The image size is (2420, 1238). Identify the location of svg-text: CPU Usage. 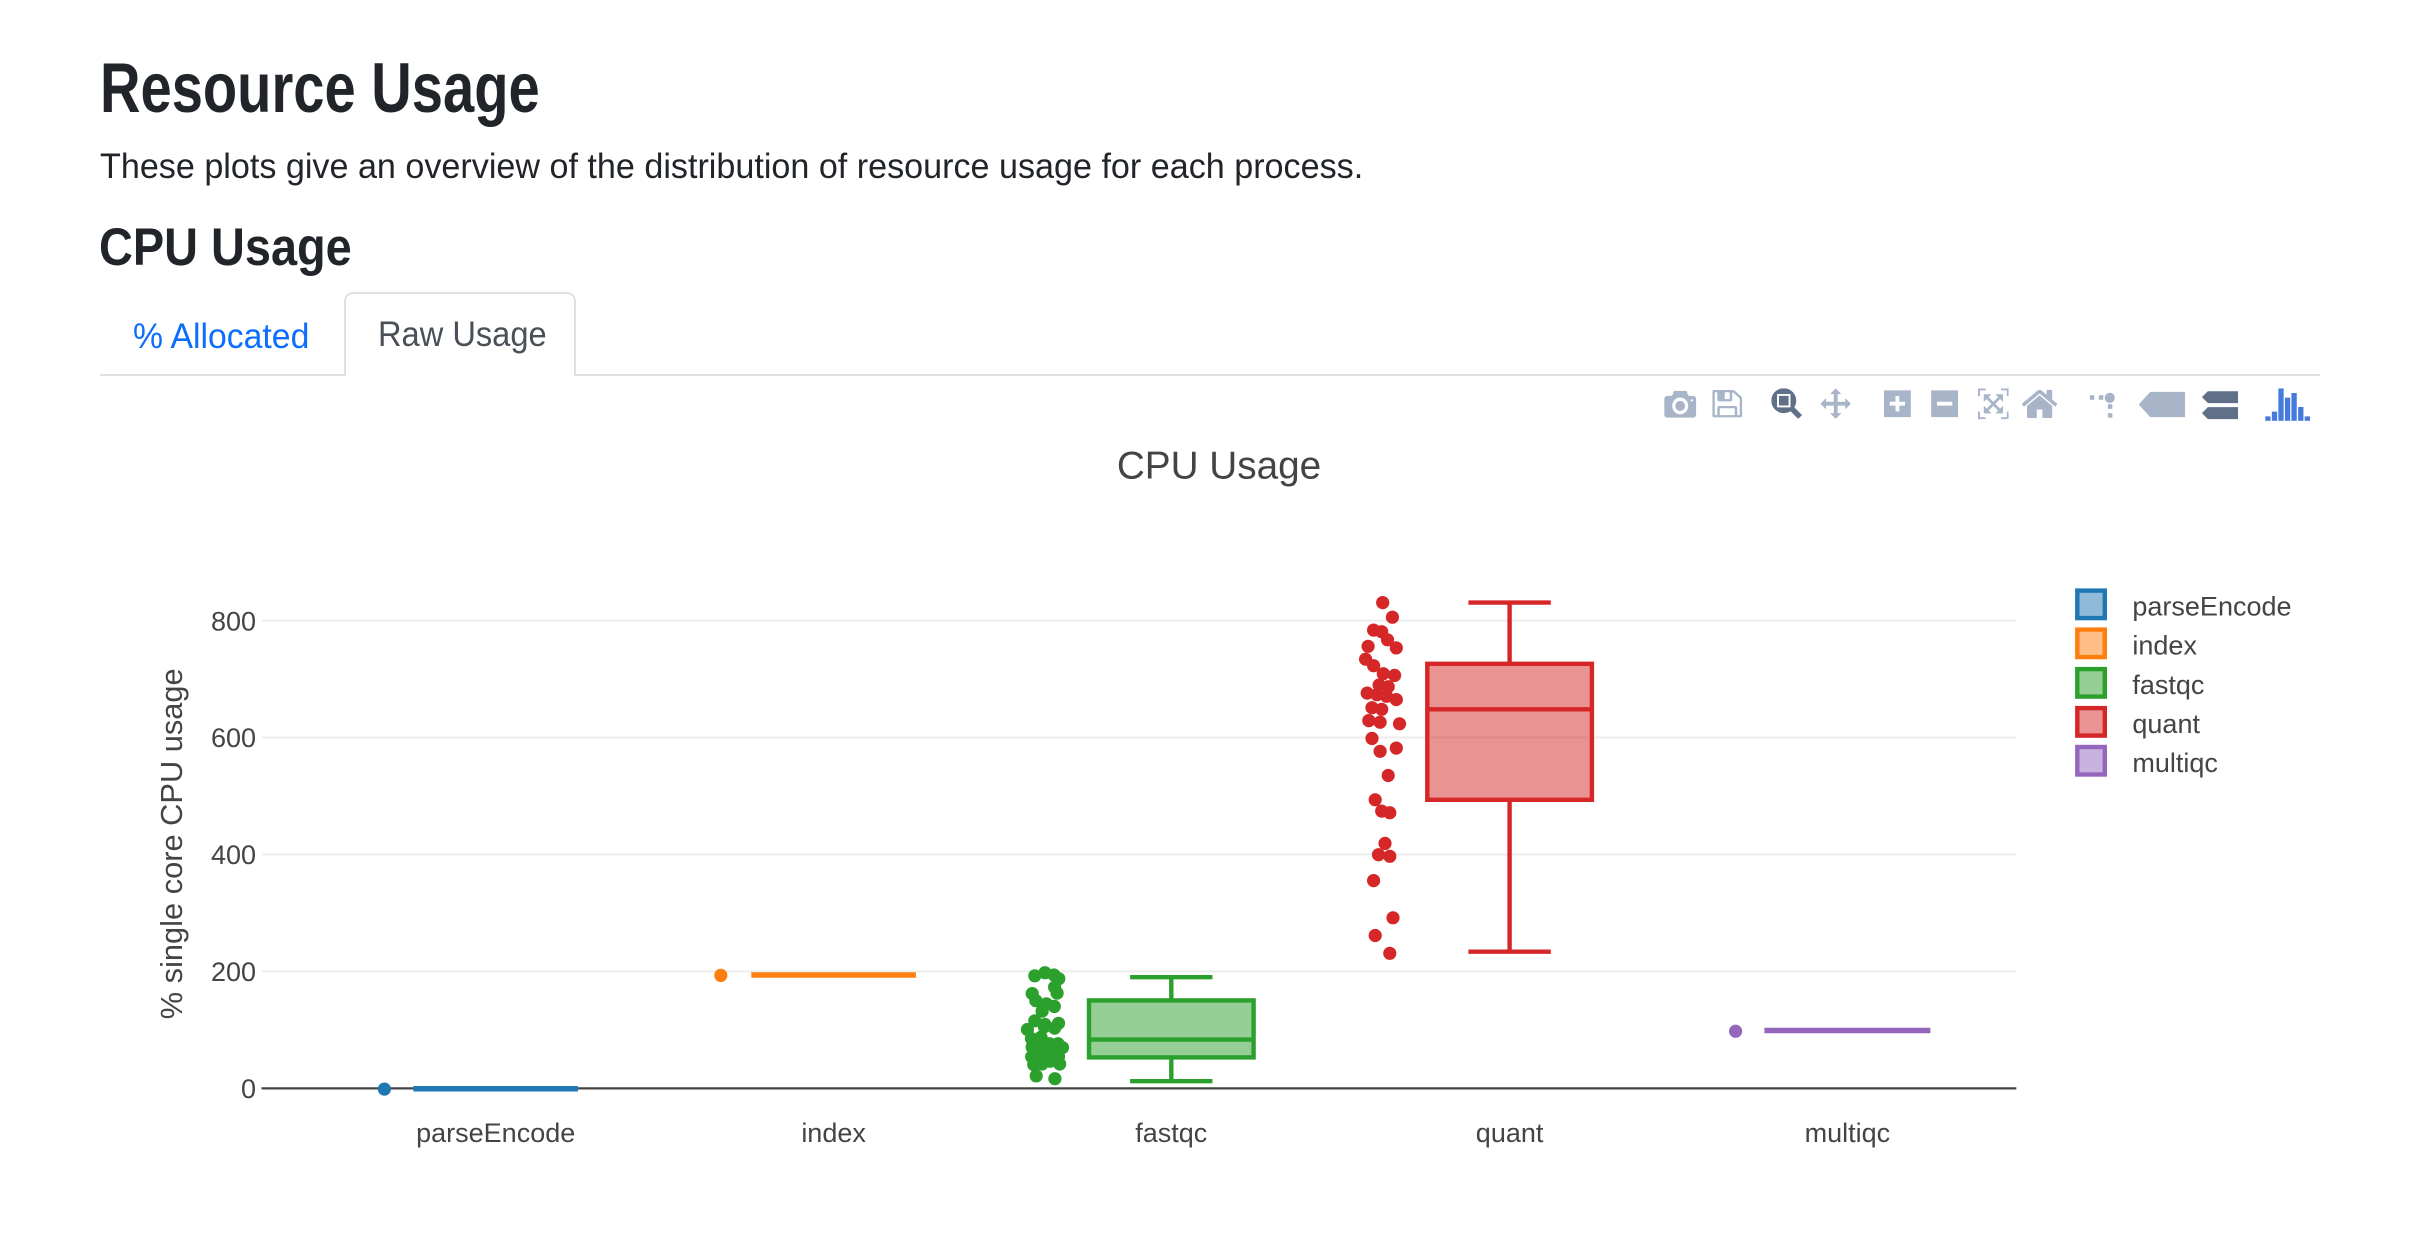
(1219, 465).